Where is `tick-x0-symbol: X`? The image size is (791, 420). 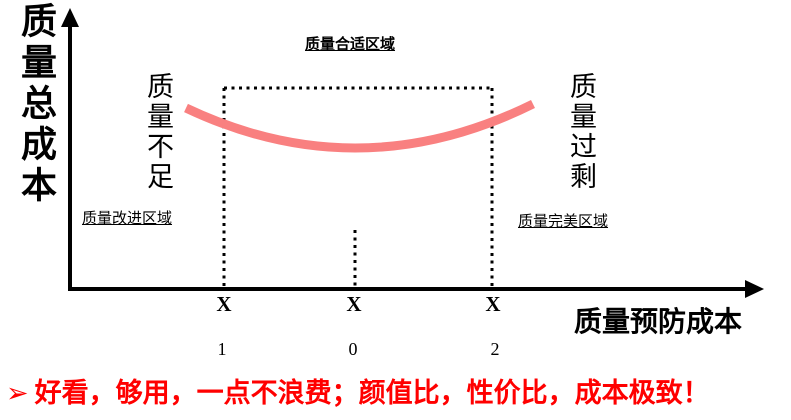 tick-x0-symbol: X is located at coordinates (354, 304).